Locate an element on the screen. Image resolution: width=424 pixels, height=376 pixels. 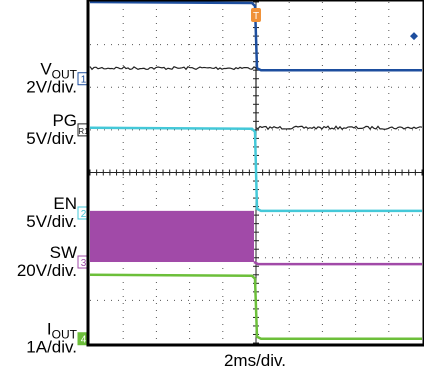
trace-iout is located at coordinates (255, 306).